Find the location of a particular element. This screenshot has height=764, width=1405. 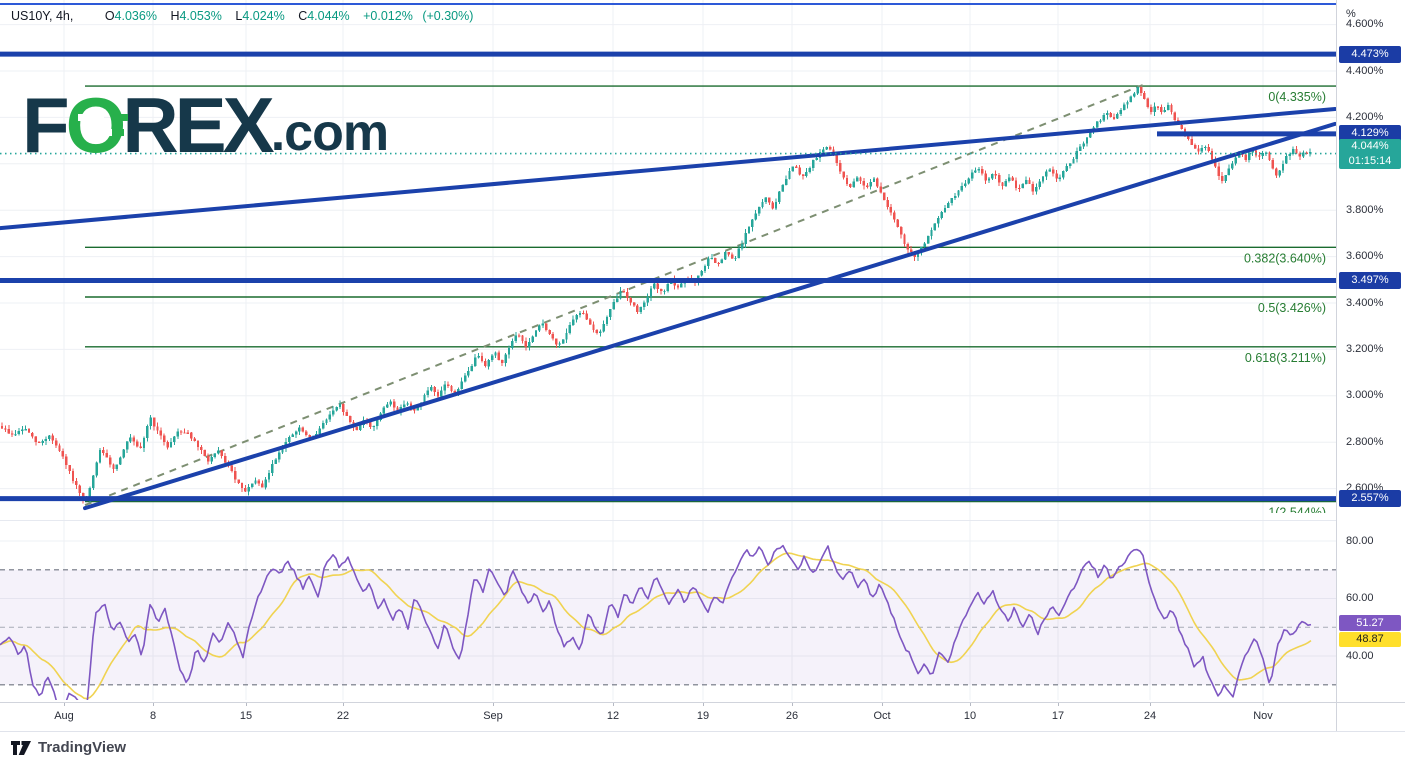

rsi-tick-label: 60.00 is located at coordinates (1360, 598).